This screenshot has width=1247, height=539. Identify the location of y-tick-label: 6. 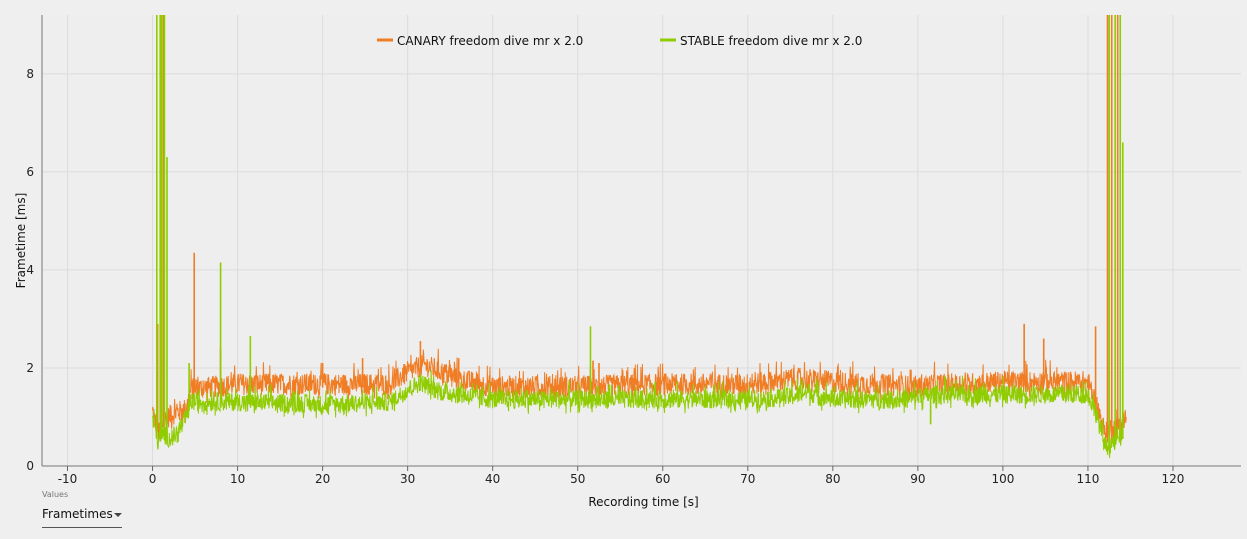
(30, 172).